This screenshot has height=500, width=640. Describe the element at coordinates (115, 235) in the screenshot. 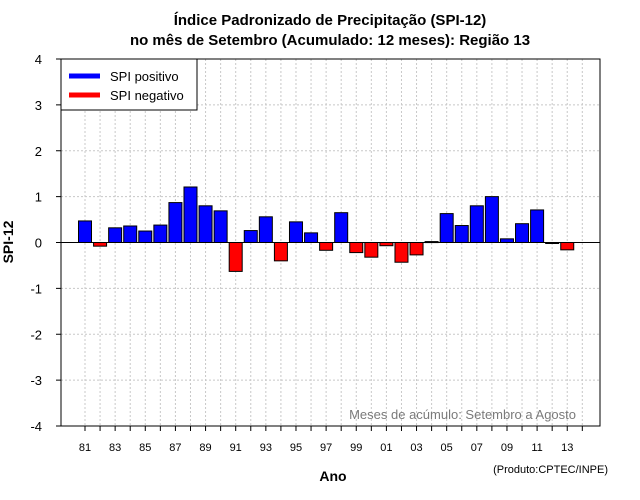

I see `bar-1983` at that location.